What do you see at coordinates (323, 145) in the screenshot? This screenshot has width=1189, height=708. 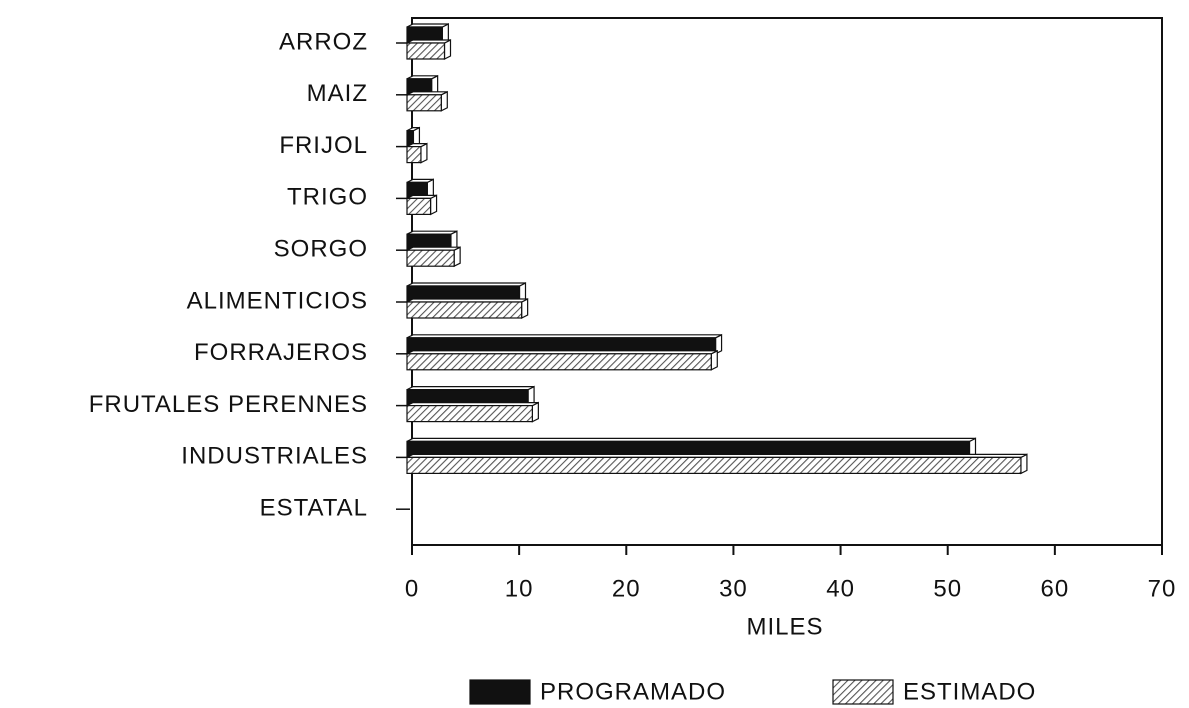 I see `y-tick-label: FRIJOL` at bounding box center [323, 145].